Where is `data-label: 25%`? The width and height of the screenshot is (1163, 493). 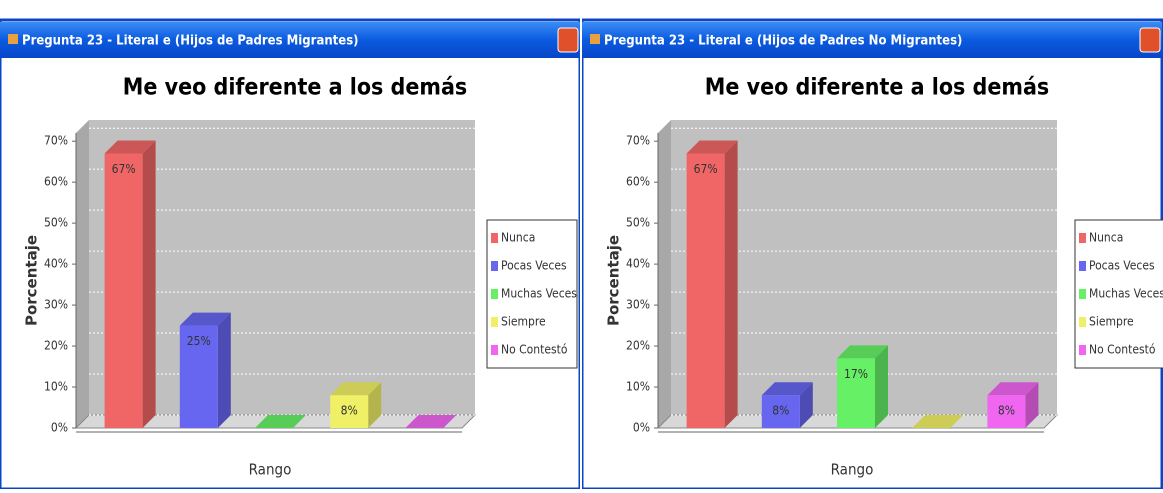 data-label: 25% is located at coordinates (199, 341).